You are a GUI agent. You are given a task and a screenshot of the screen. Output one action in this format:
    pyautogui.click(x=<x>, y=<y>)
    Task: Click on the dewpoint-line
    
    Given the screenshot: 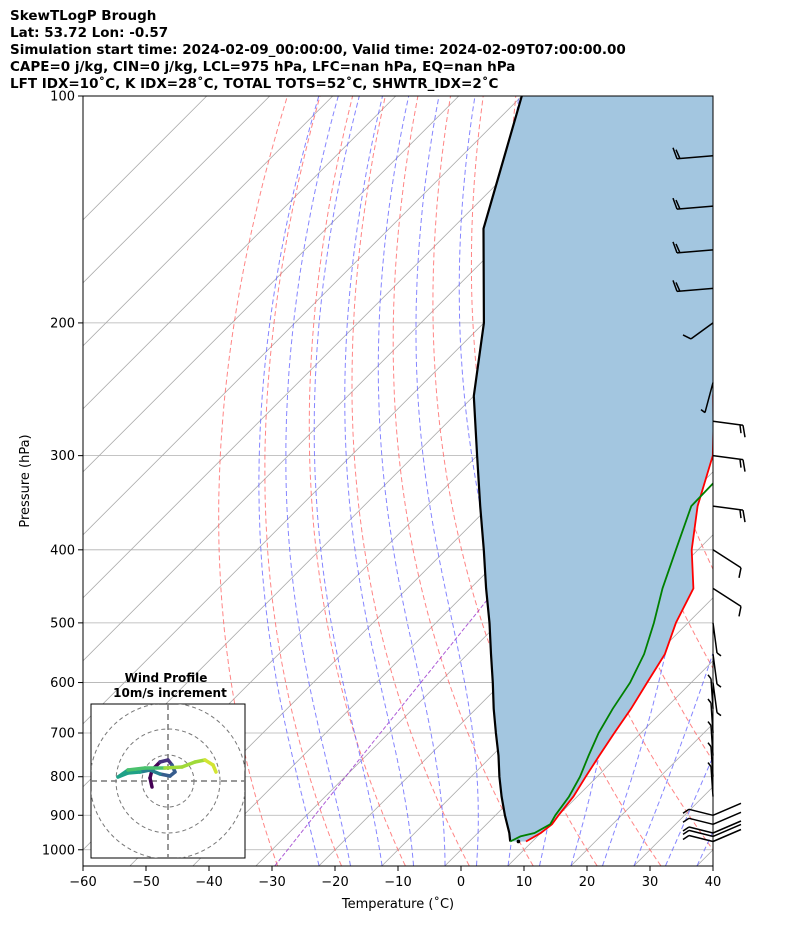 What is the action you would take?
    pyautogui.click(x=611, y=662)
    